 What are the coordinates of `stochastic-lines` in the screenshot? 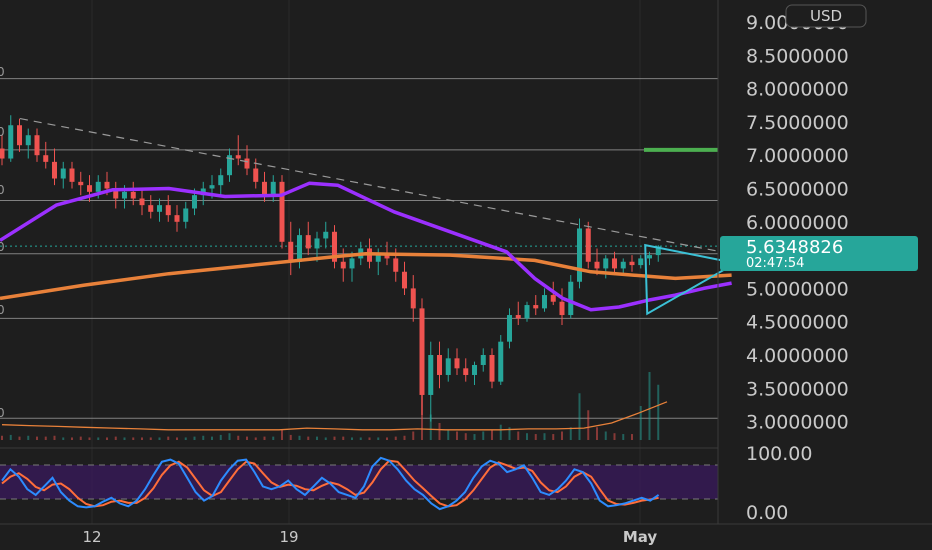 It's located at (330, 483).